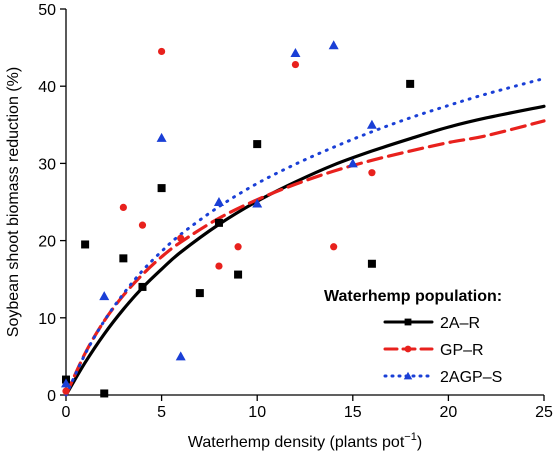 Image resolution: width=554 pixels, height=458 pixels. I want to click on legend-entries: 2A–R GP–R 2AGP–S, so click(442, 350).